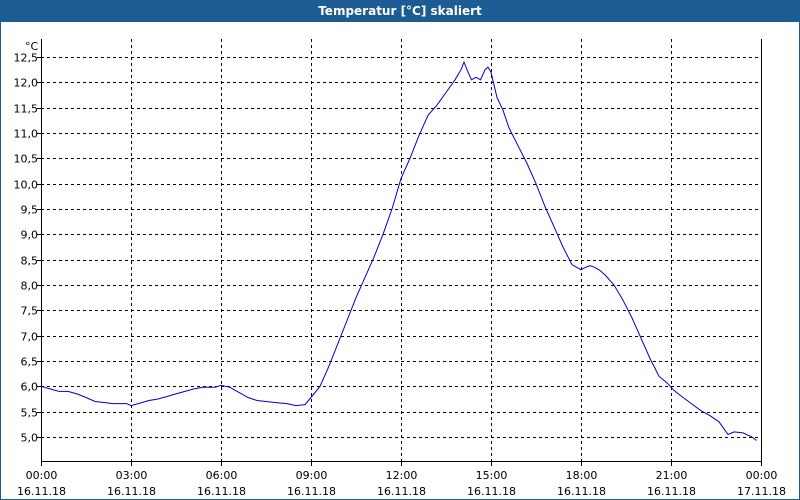 The image size is (800, 500). I want to click on y-tick-label: 9,0, so click(30, 235).